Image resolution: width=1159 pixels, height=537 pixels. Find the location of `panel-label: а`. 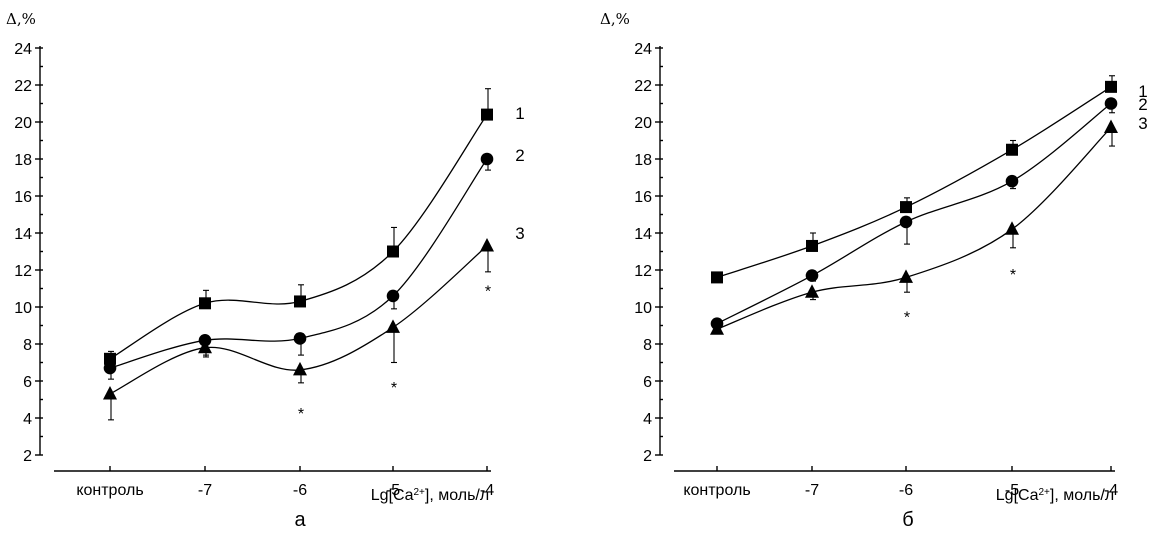

panel-label: а is located at coordinates (300, 520).